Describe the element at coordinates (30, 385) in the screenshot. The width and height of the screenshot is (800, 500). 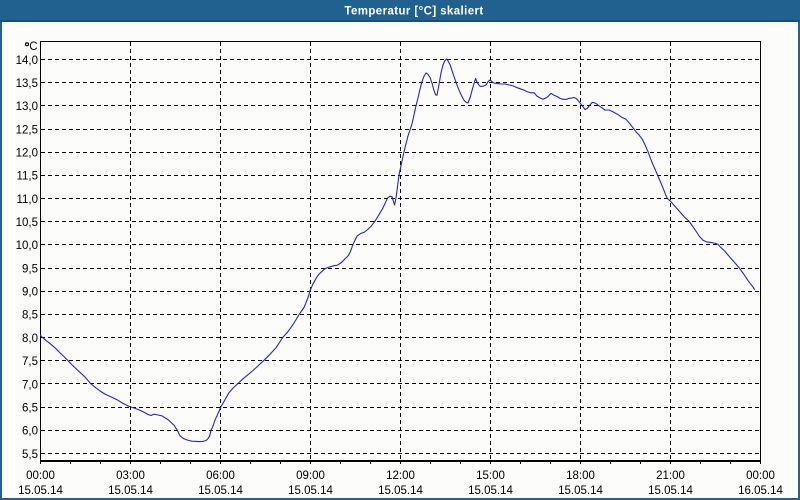
I see `svg-text: 7,0` at that location.